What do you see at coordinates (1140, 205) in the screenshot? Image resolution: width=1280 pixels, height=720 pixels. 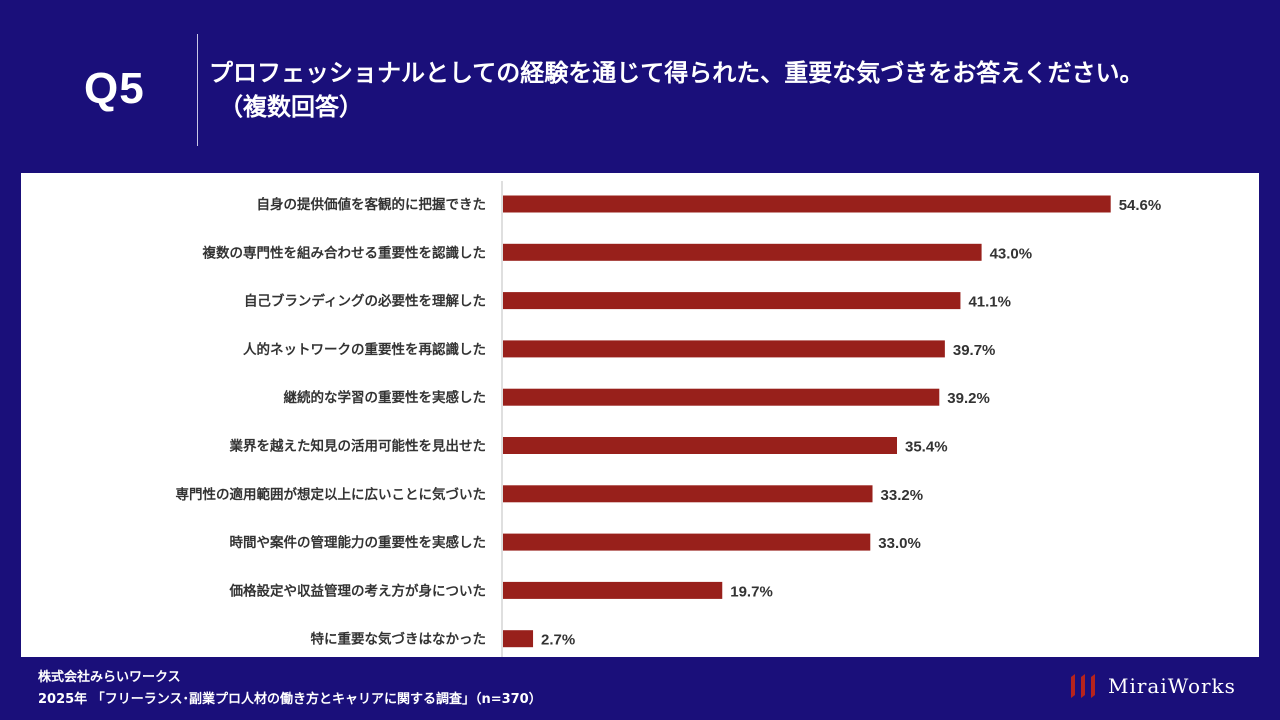 I see `value-label: 54.6%` at bounding box center [1140, 205].